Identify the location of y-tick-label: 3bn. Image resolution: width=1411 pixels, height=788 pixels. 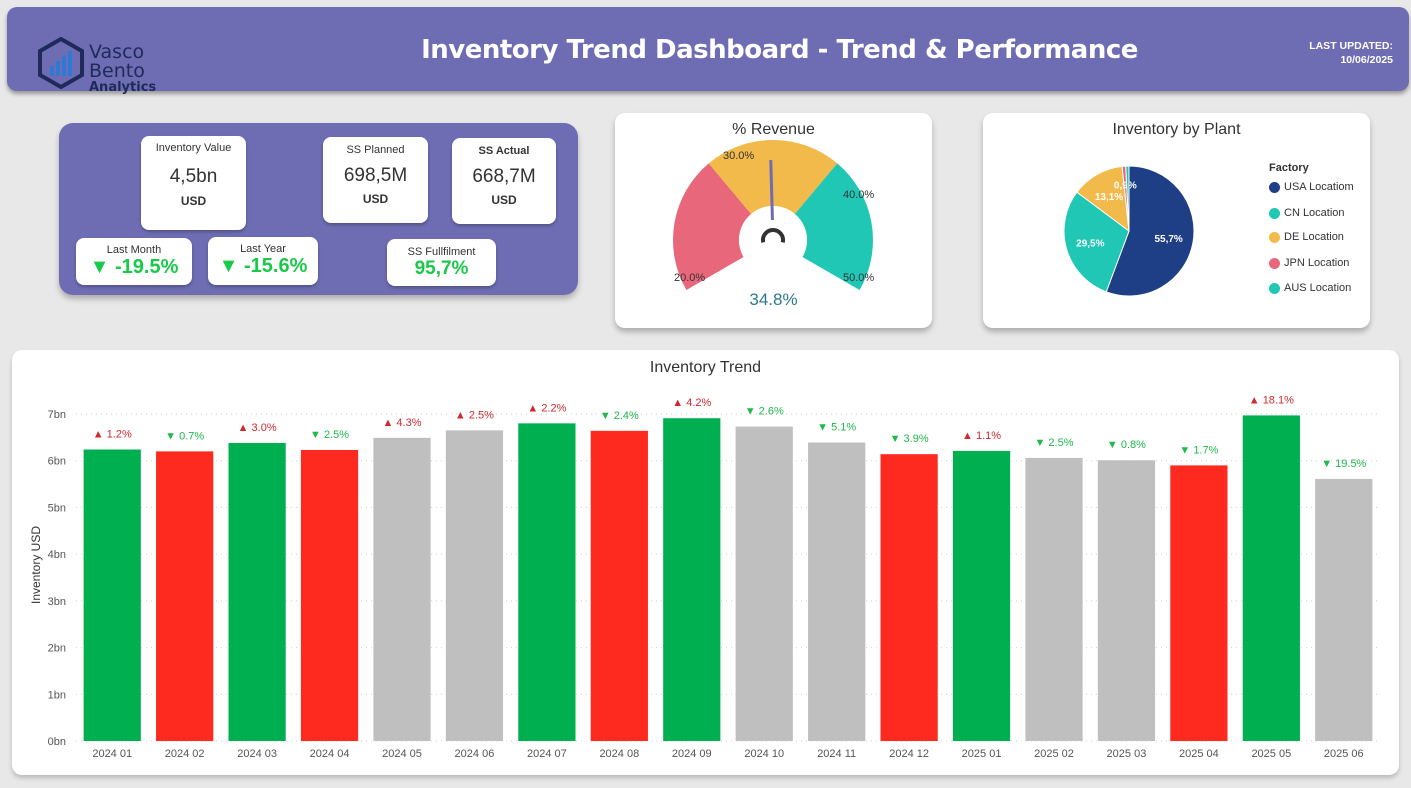
(57, 602).